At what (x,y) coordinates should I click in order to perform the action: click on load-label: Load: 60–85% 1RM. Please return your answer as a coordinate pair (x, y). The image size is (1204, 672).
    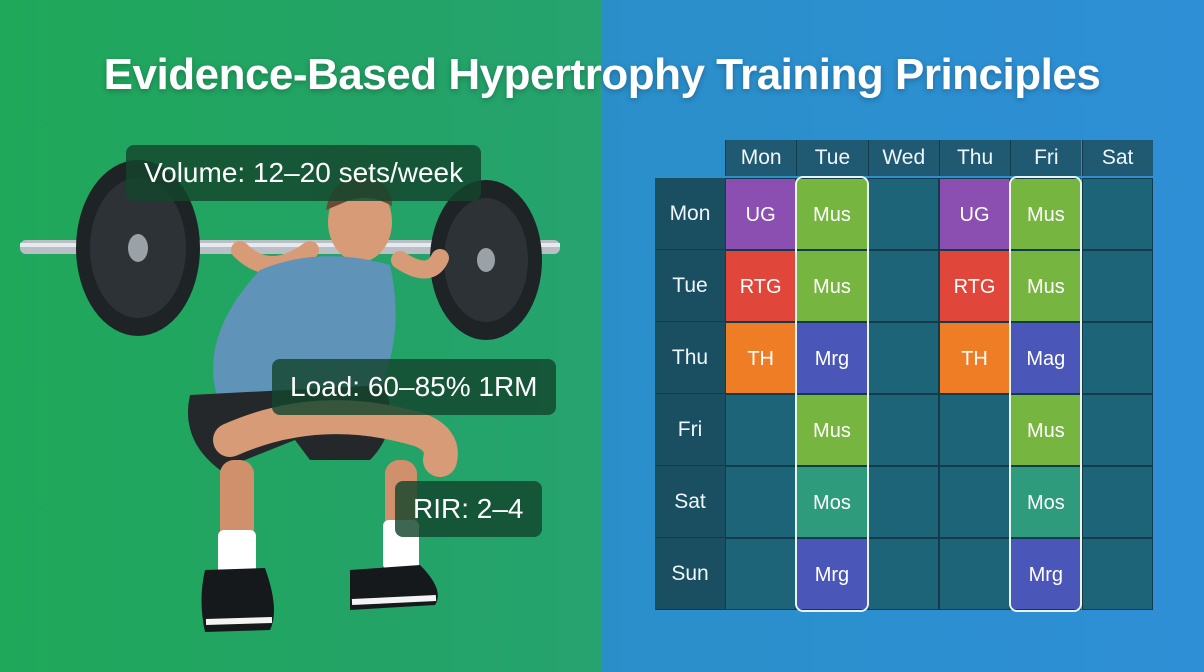
    Looking at the image, I should click on (414, 387).